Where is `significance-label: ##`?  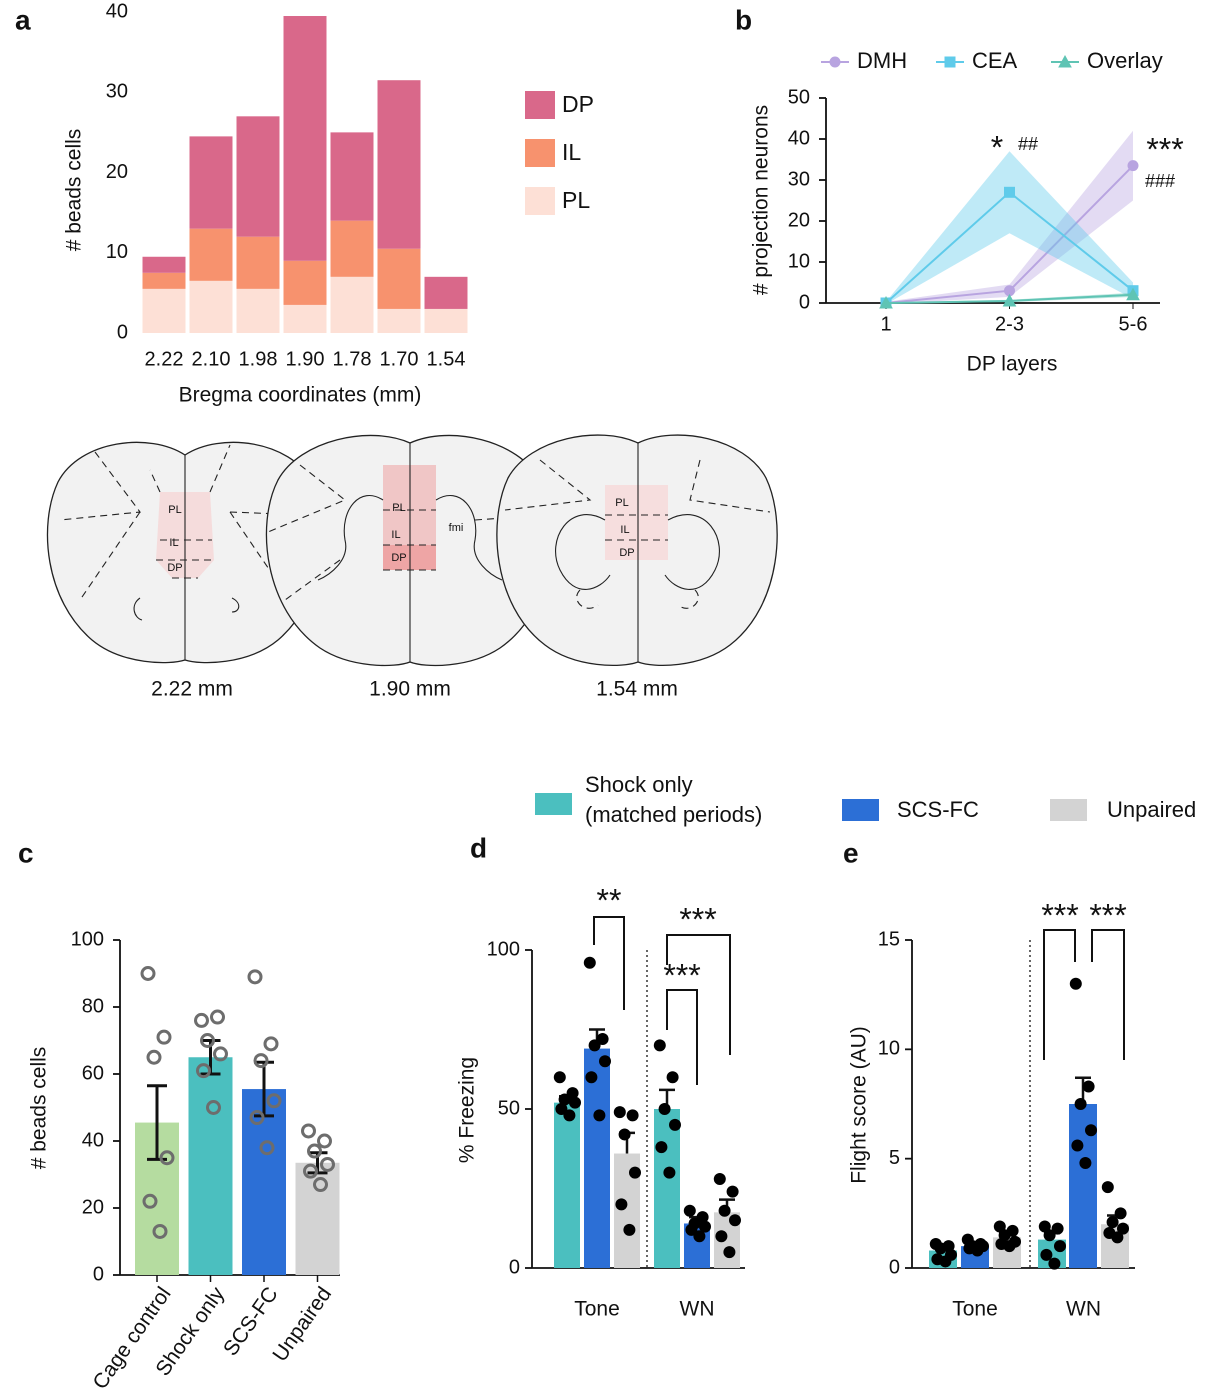 significance-label: ## is located at coordinates (1028, 144).